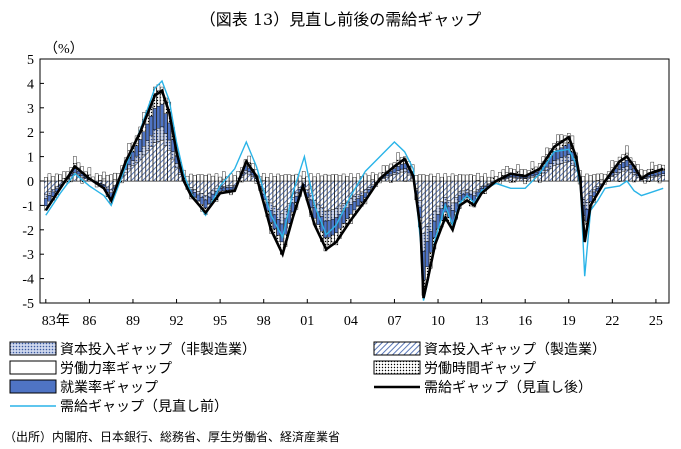  Describe the element at coordinates (116, 368) in the screenshot. I see `legend-label: 労働力率ギャップ` at that location.